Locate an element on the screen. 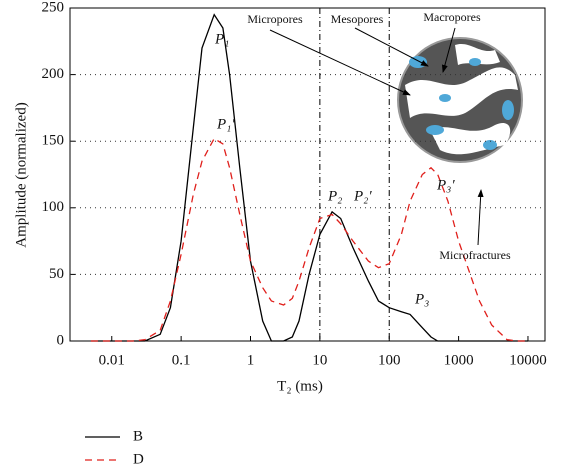 The width and height of the screenshot is (575, 474). pore-inset is located at coordinates (460, 100).